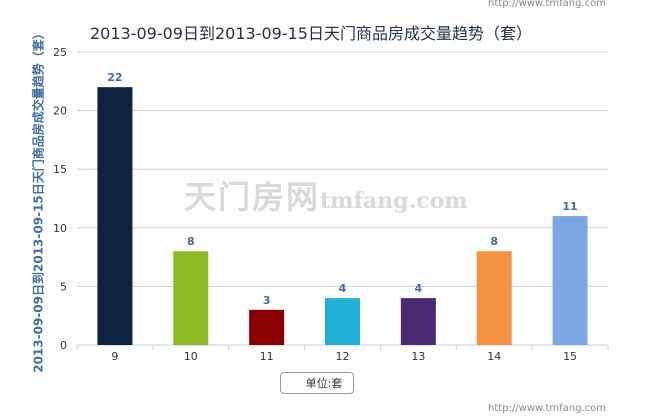 The width and height of the screenshot is (652, 416). Describe the element at coordinates (63, 345) in the screenshot. I see `y-tick-label: 0` at that location.